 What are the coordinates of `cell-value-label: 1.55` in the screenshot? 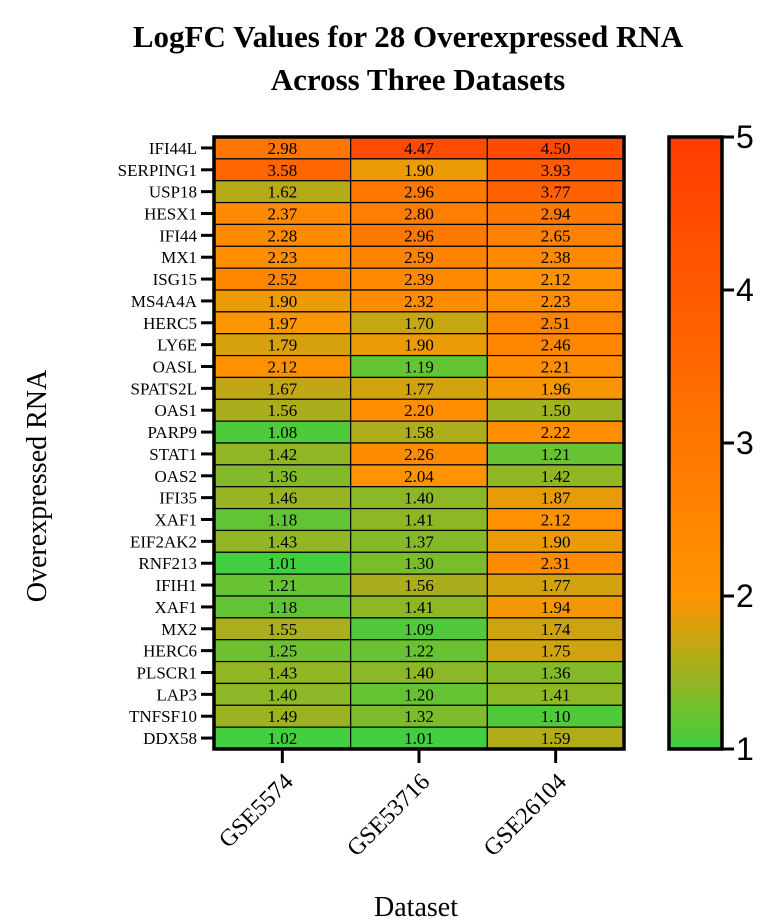 It's located at (282, 629).